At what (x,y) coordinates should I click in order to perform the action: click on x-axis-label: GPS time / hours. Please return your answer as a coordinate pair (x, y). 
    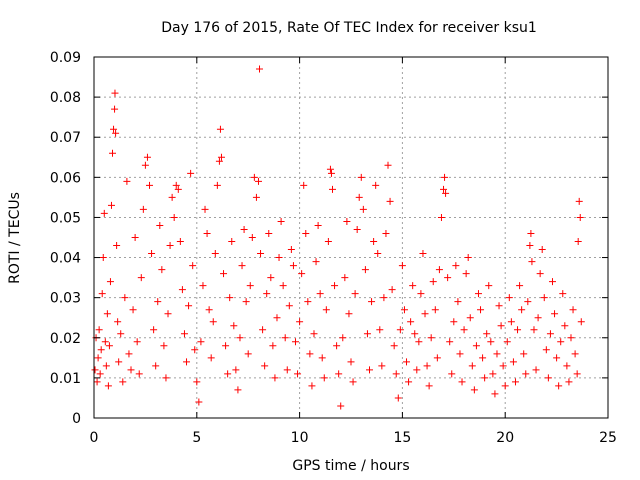
    Looking at the image, I should click on (350, 466).